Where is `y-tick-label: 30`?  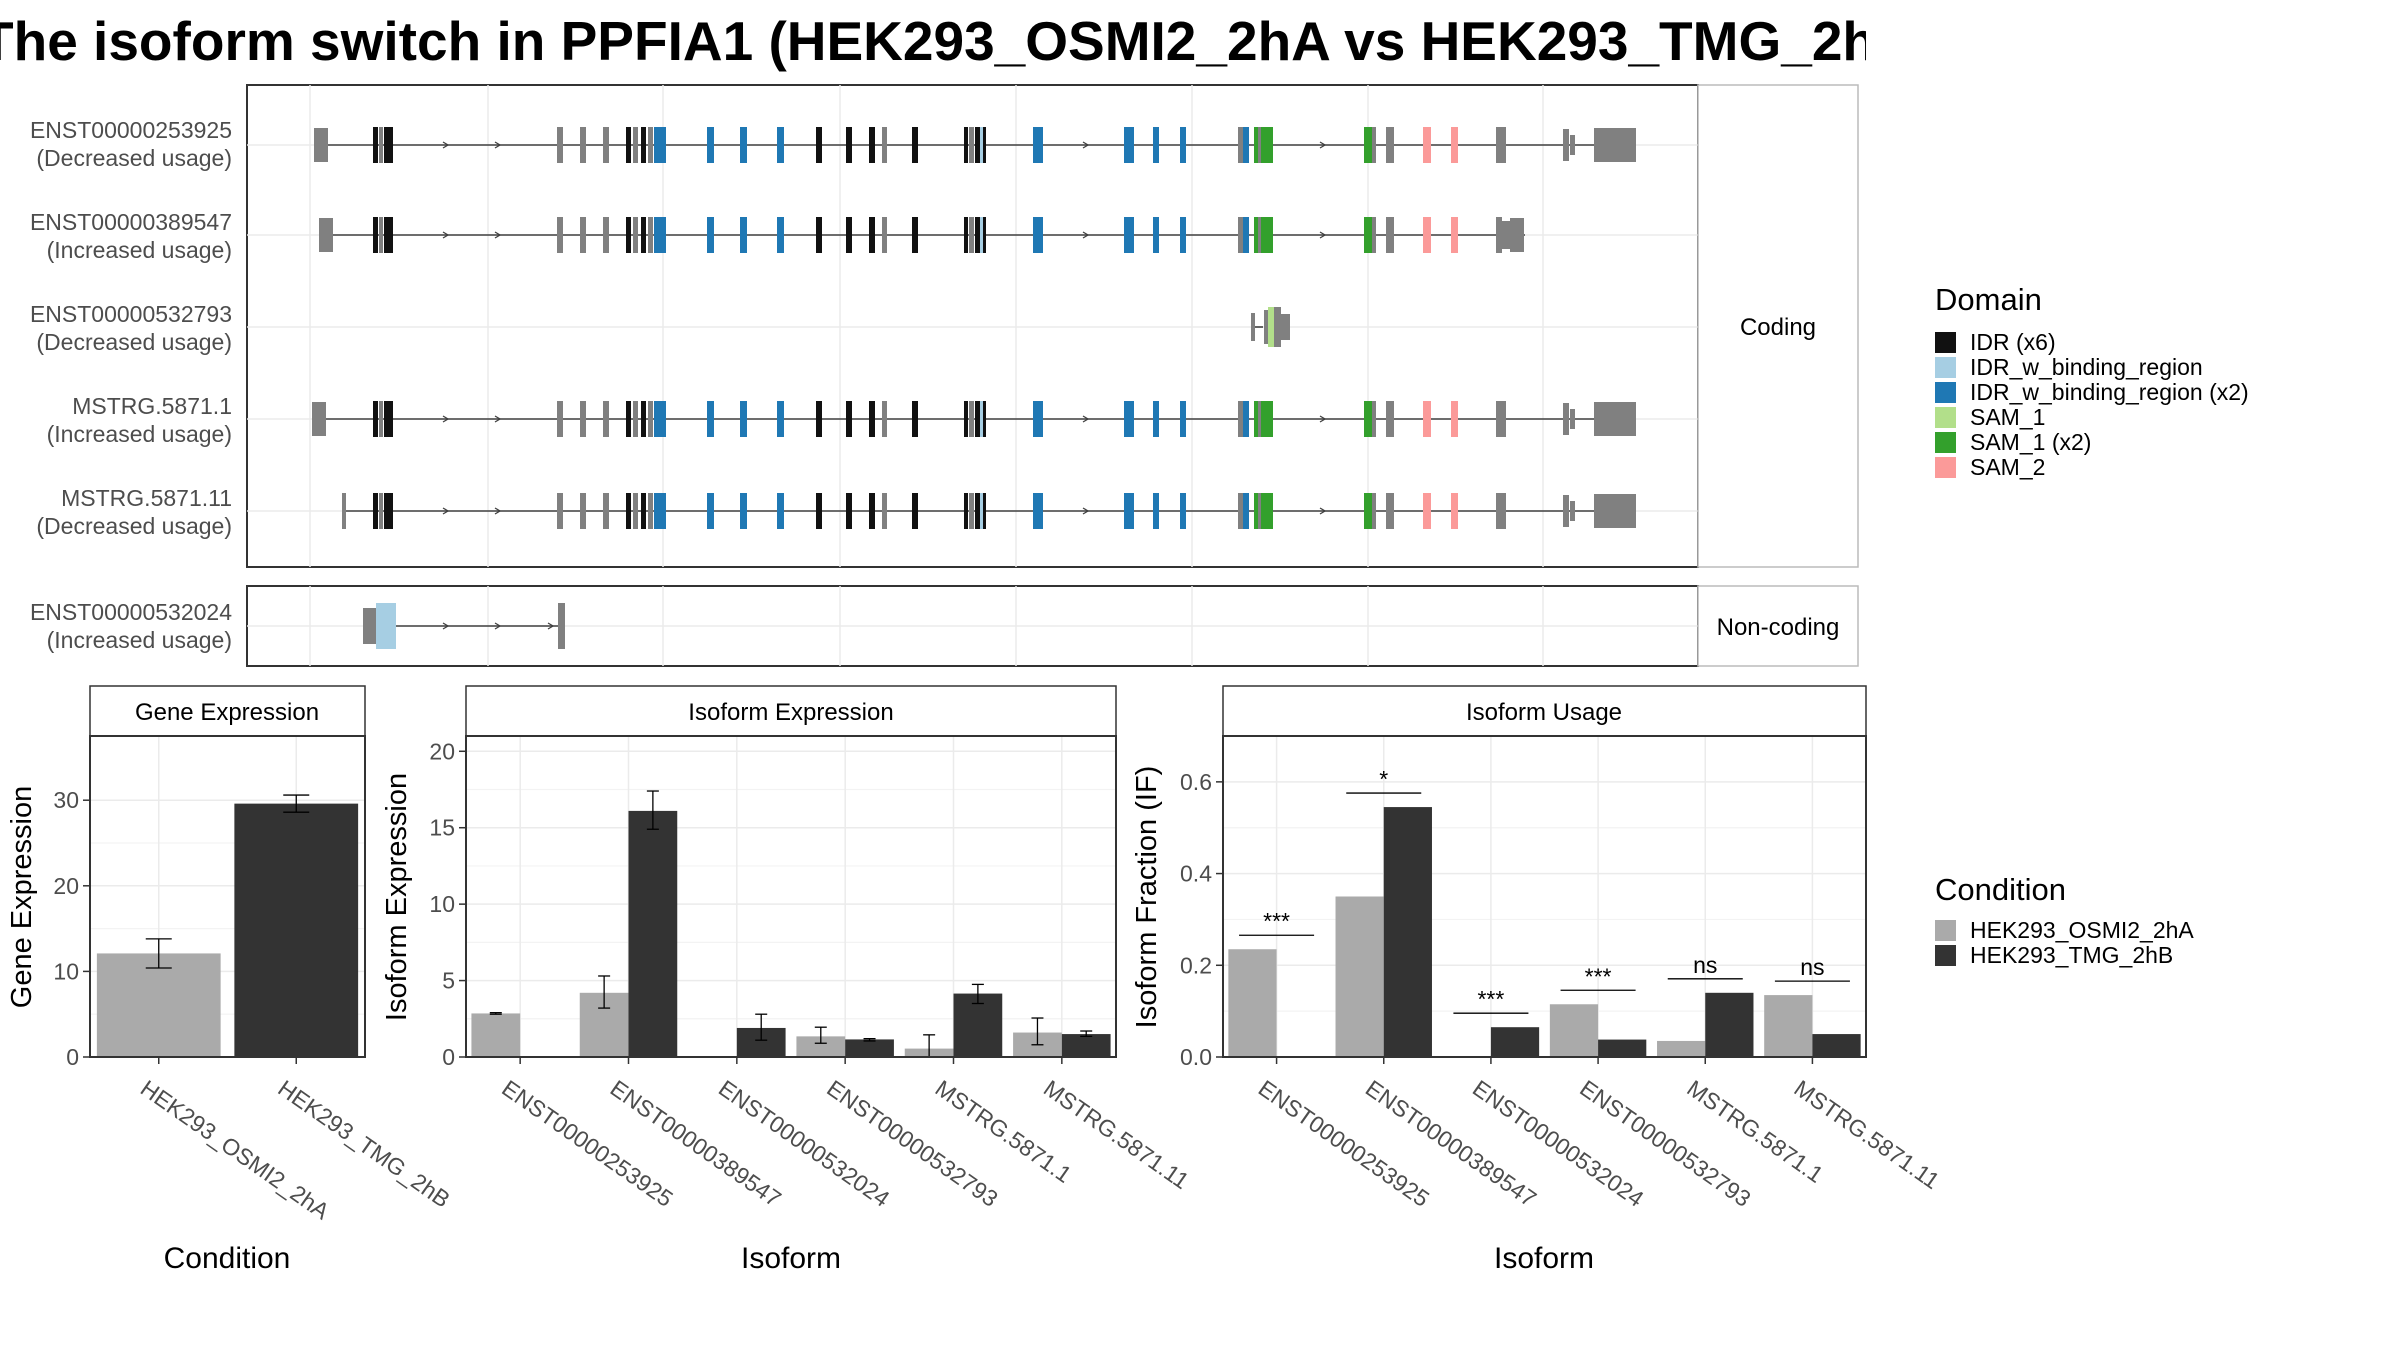 y-tick-label: 30 is located at coordinates (66, 800).